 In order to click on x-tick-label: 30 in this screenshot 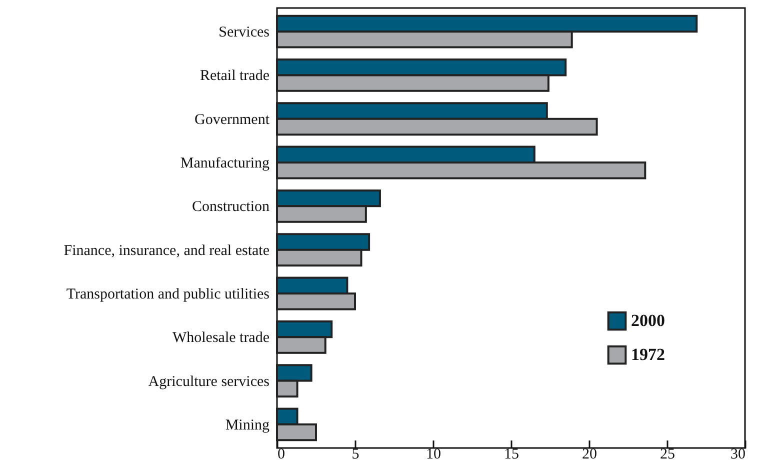, I will do `click(738, 454)`.